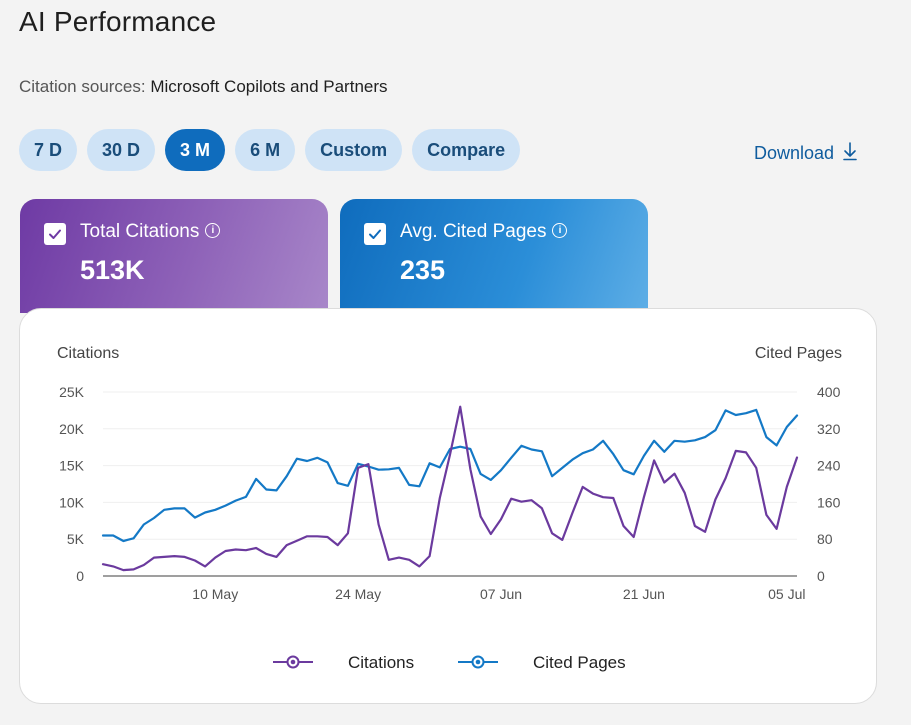  I want to click on download-label: Download, so click(794, 153).